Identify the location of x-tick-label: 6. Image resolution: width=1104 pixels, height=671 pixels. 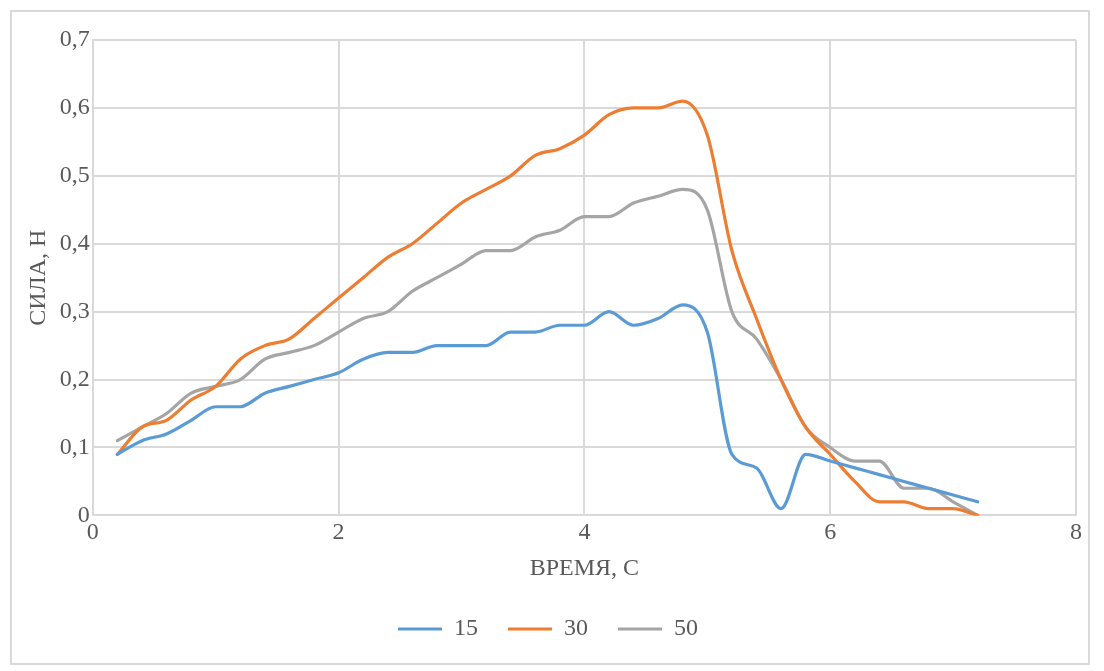
(830, 531).